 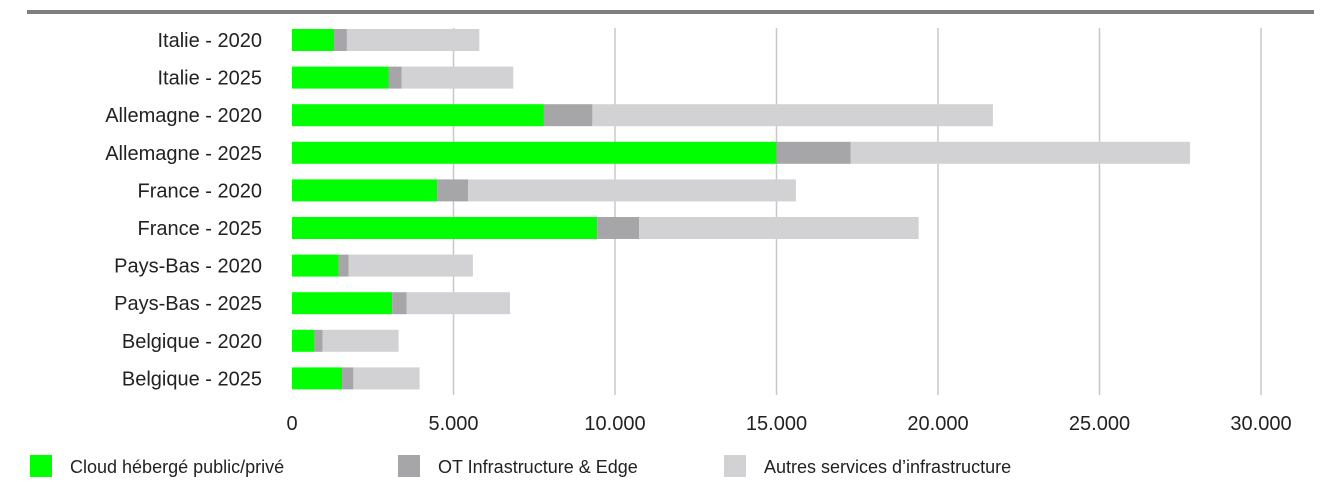 What do you see at coordinates (1099, 424) in the screenshot?
I see `x-tick-label: 25.000` at bounding box center [1099, 424].